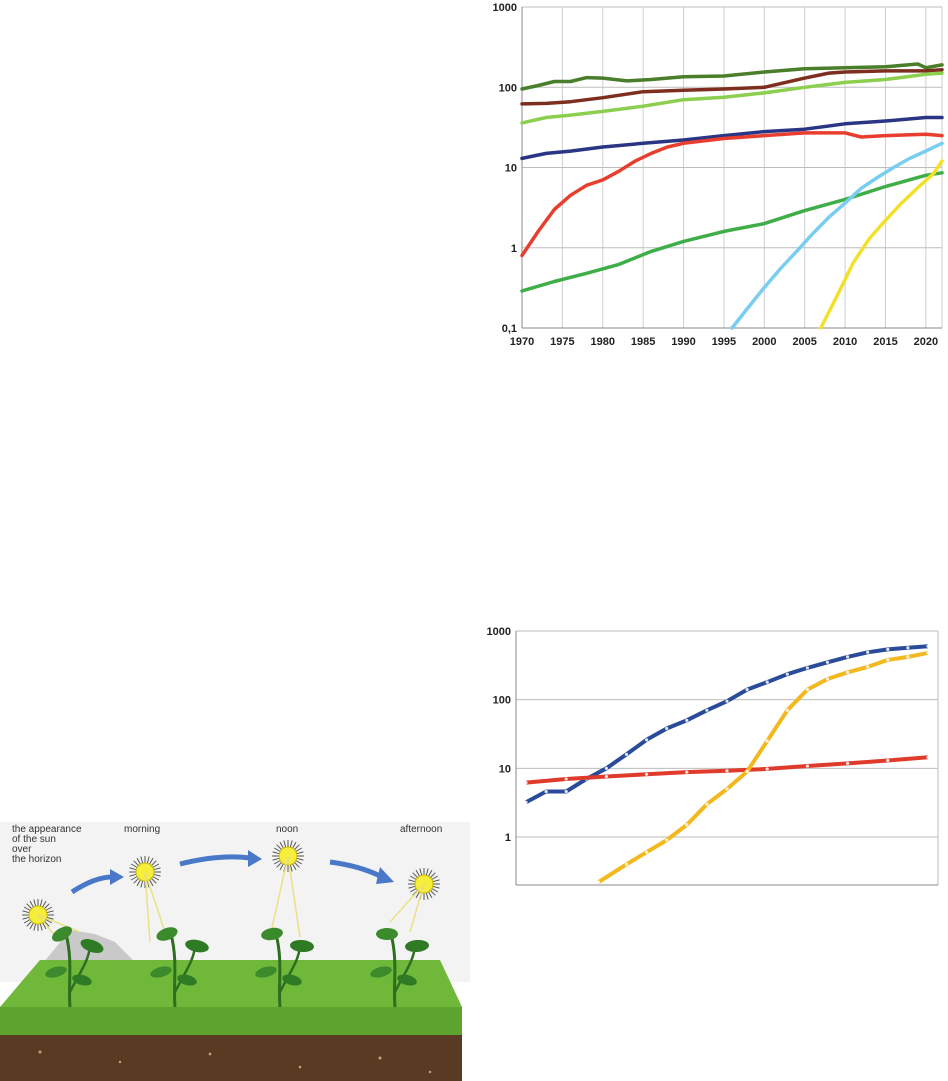  I want to click on soil, so click(231, 1058).